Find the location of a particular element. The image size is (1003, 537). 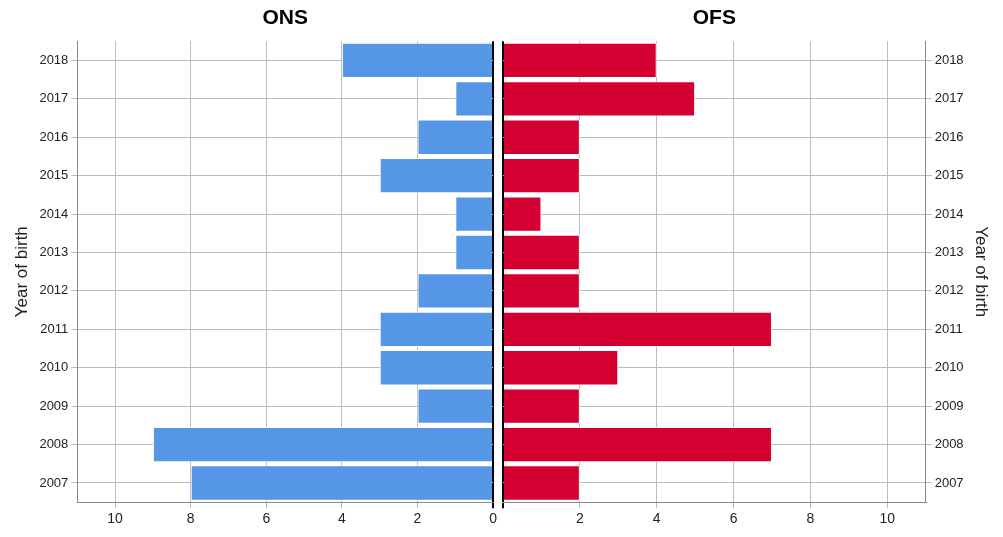

x-tick-label: 0 is located at coordinates (493, 518).